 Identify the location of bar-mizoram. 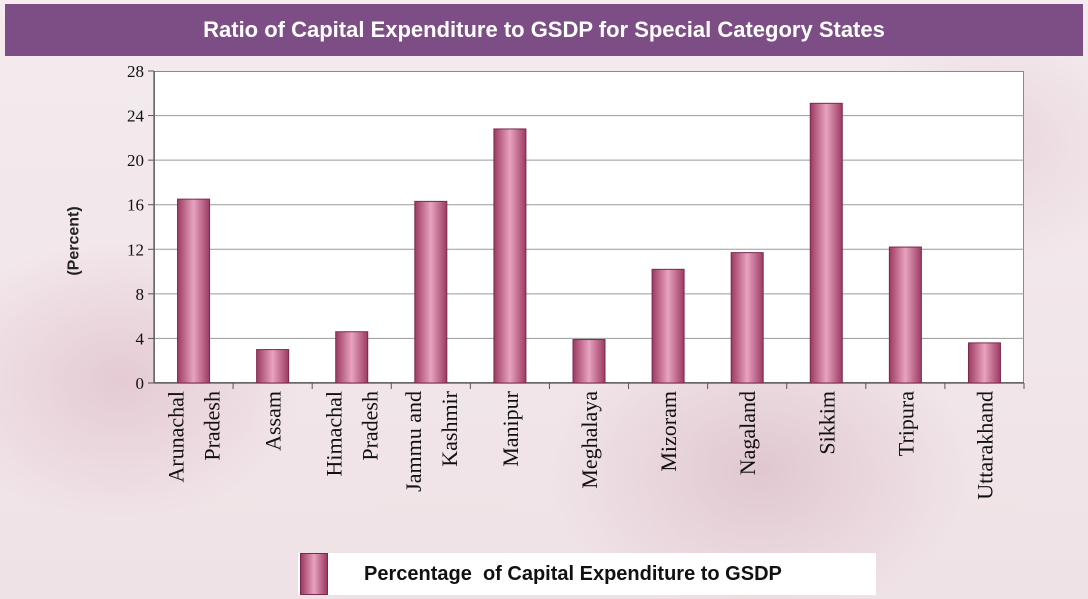
(668, 326).